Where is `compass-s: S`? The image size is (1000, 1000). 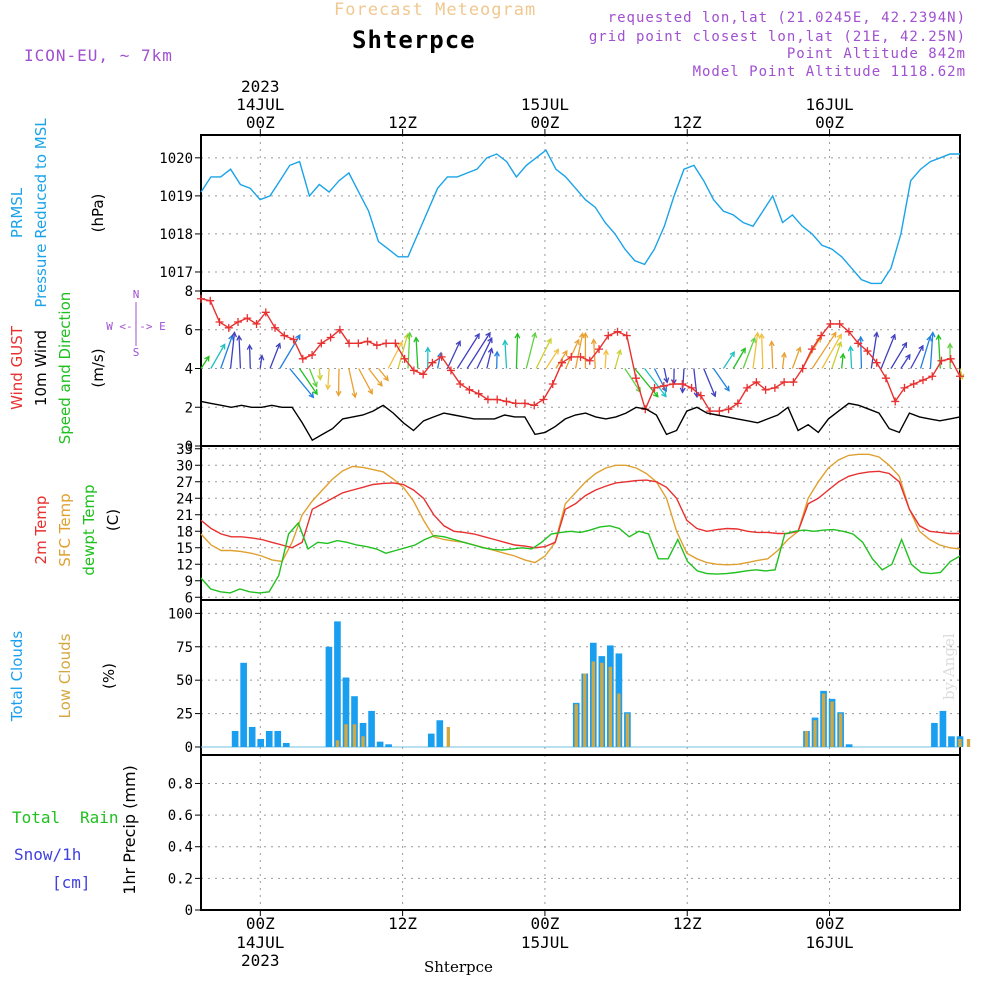 compass-s: S is located at coordinates (136, 352).